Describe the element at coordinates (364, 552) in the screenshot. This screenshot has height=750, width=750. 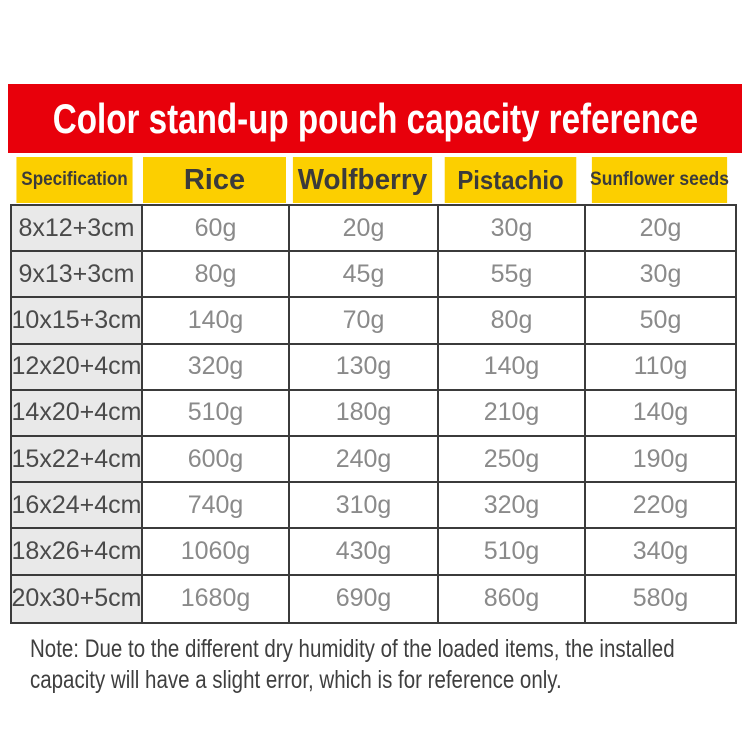
I see `value-cell: 430g` at that location.